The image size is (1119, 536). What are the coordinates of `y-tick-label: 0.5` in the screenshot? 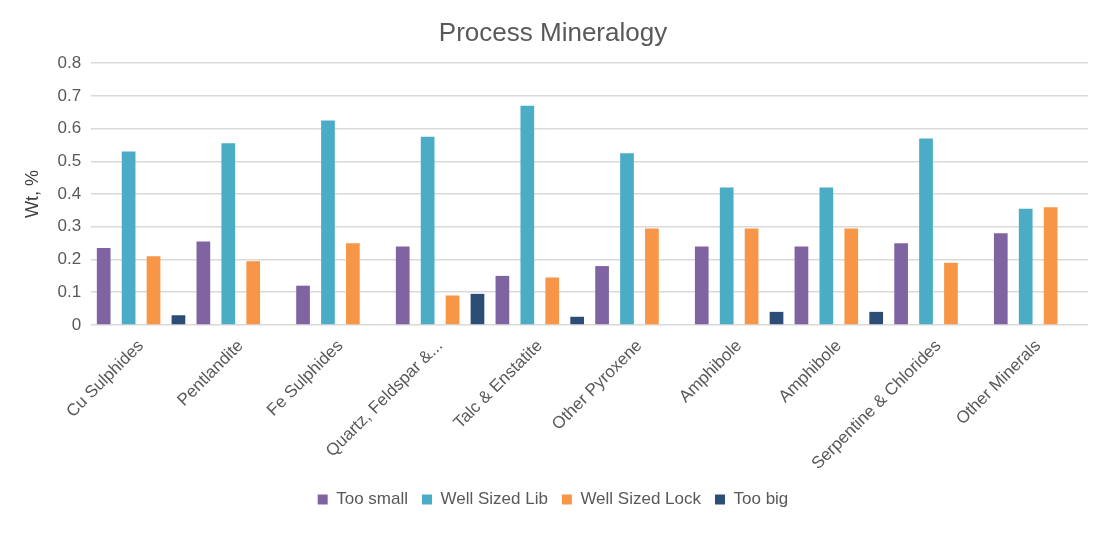 It's located at (69, 161).